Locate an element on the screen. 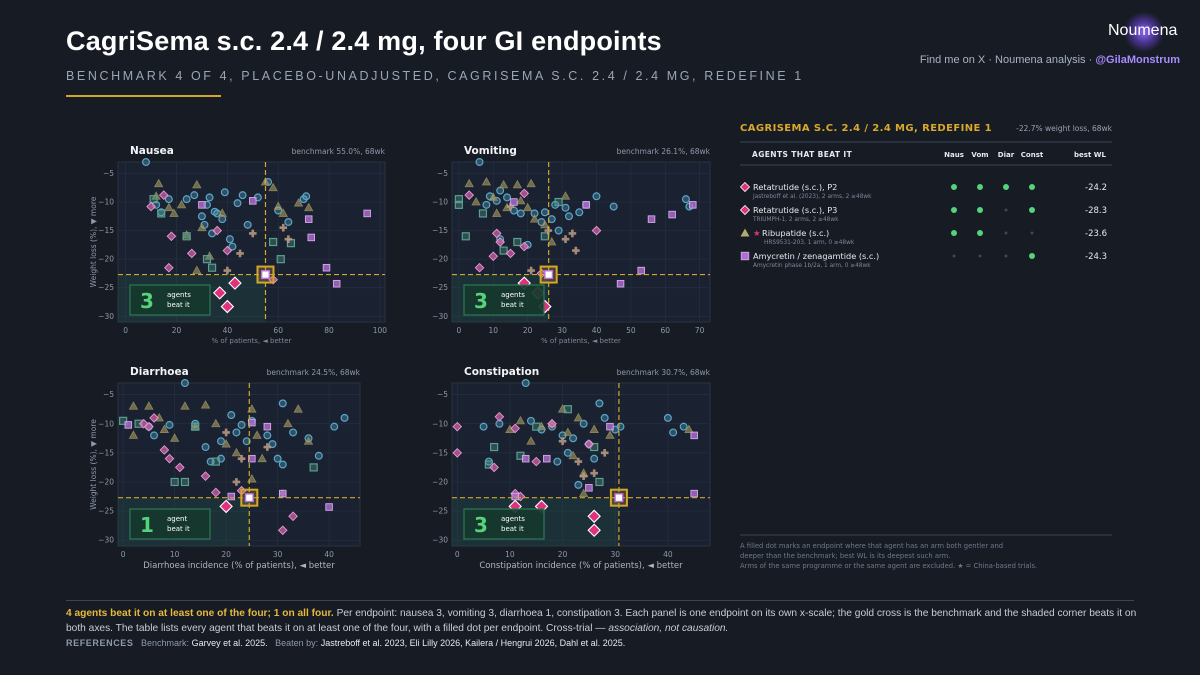 The image size is (1200, 675). bench-label: Benchmark: is located at coordinates (165, 643).